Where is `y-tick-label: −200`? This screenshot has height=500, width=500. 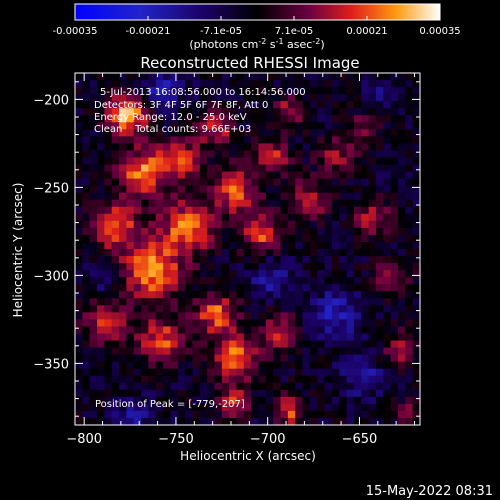 y-tick-label: −200 is located at coordinates (51, 100).